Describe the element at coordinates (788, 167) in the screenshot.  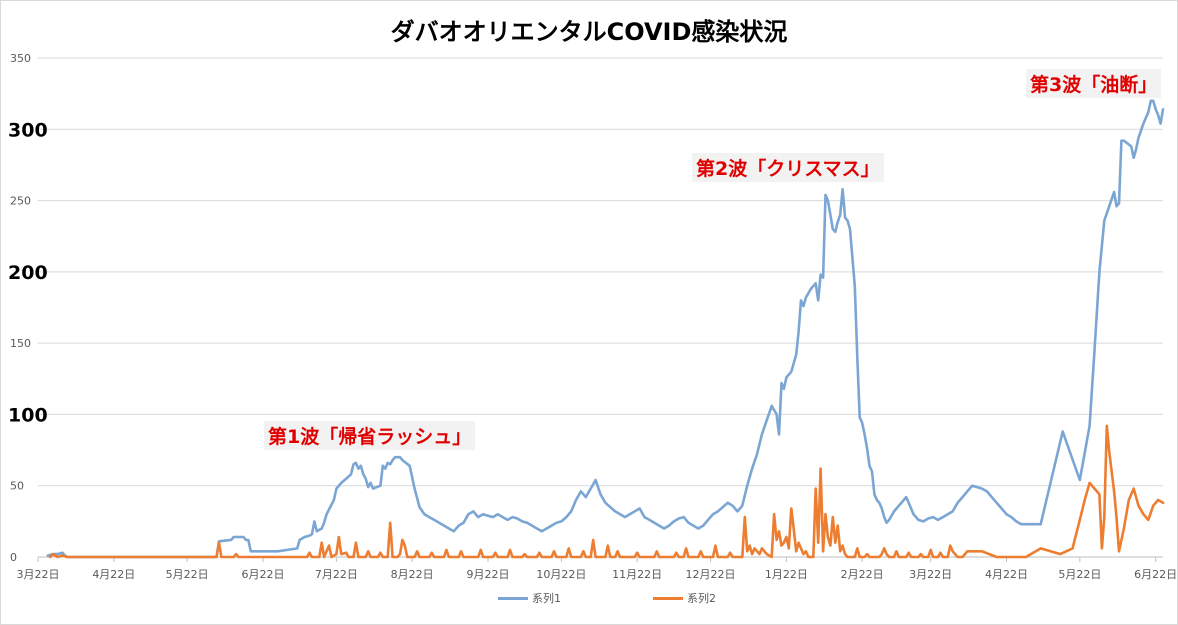
I see `annotation-wave-2: 第2波「クリスマス」` at that location.